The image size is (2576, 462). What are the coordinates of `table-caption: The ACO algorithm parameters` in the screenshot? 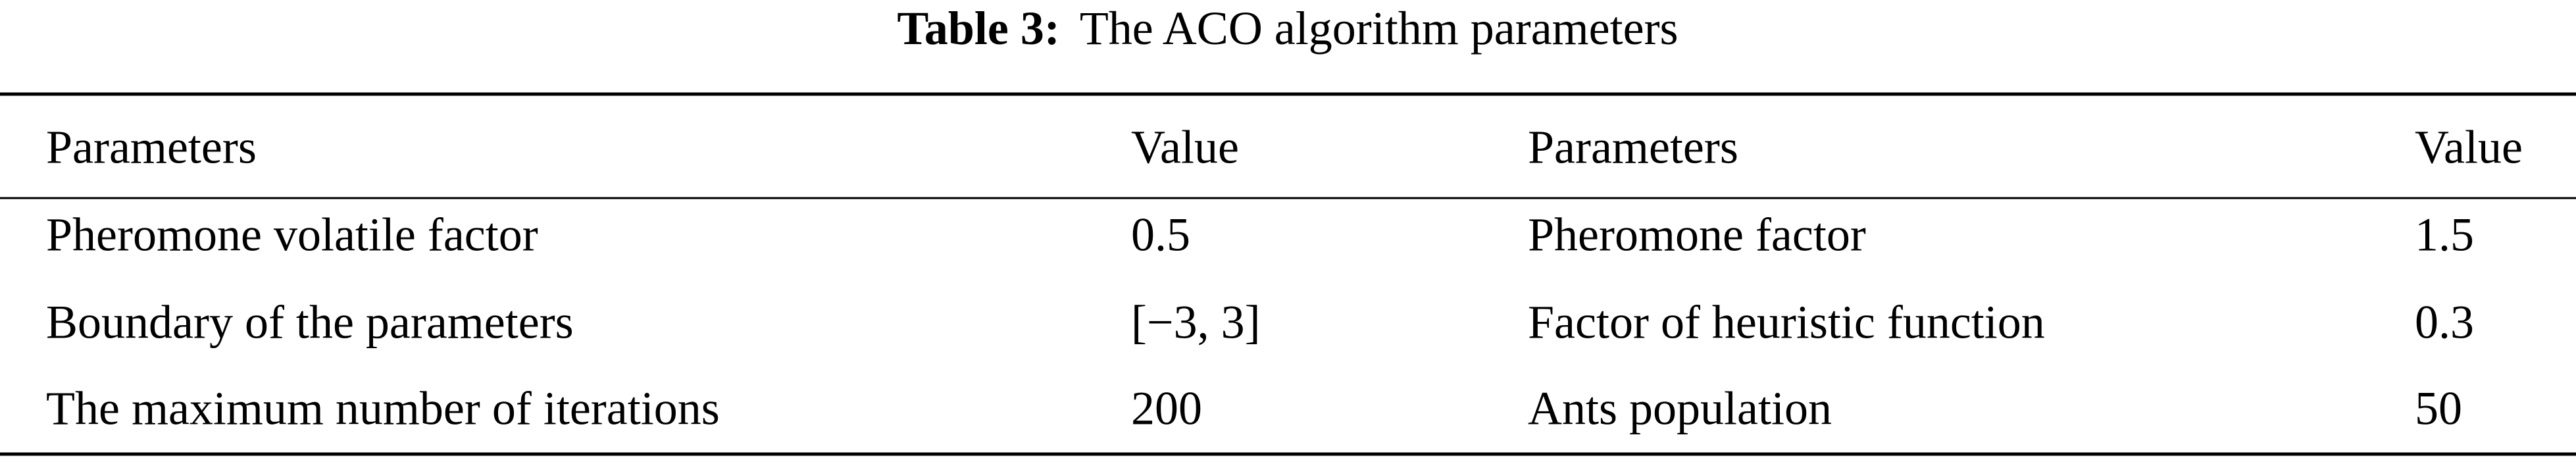 It's located at (1379, 28).